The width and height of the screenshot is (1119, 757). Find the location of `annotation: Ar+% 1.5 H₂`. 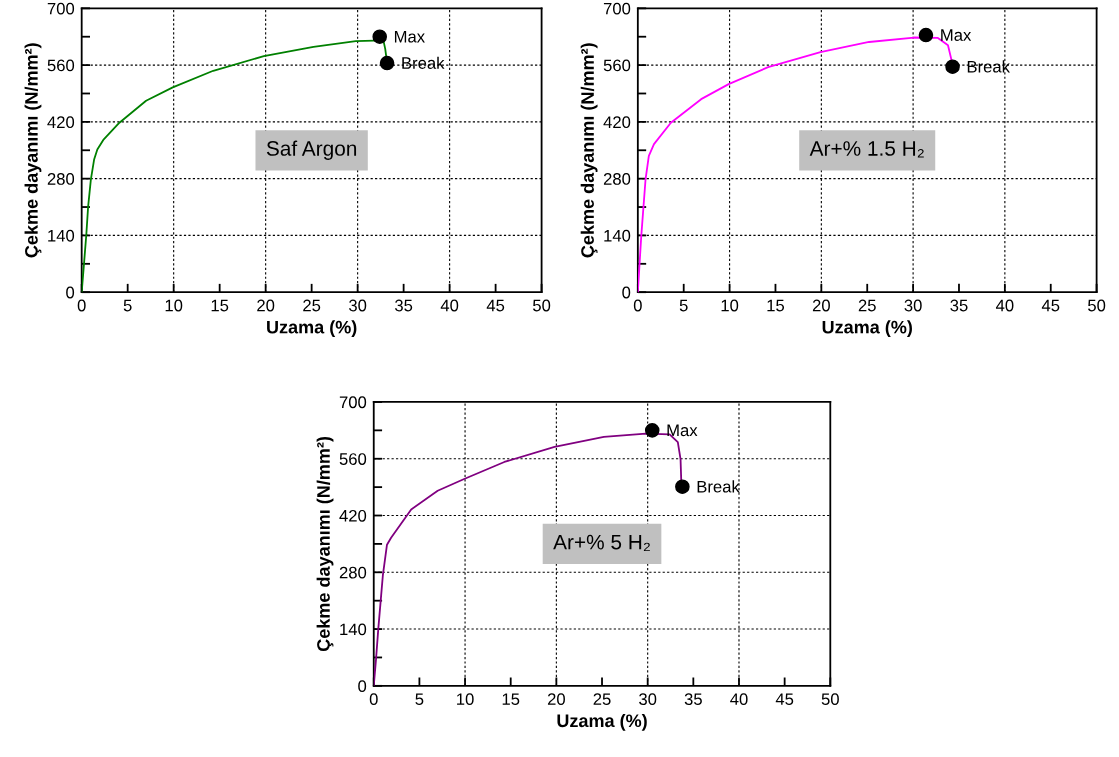

annotation: Ar+% 1.5 H₂ is located at coordinates (866, 149).